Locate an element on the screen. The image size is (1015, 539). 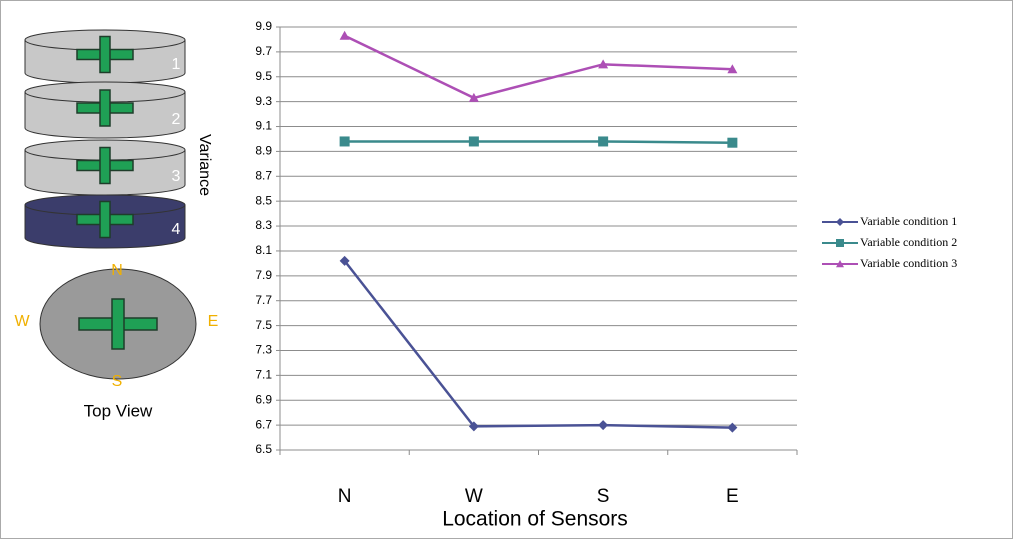
y-tick-label: 9.9 is located at coordinates (263, 26).